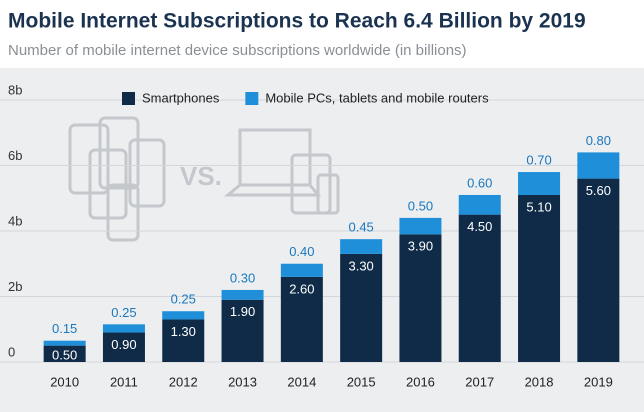 This screenshot has width=644, height=412. What do you see at coordinates (242, 311) in the screenshot?
I see `value-label: 1.90` at bounding box center [242, 311].